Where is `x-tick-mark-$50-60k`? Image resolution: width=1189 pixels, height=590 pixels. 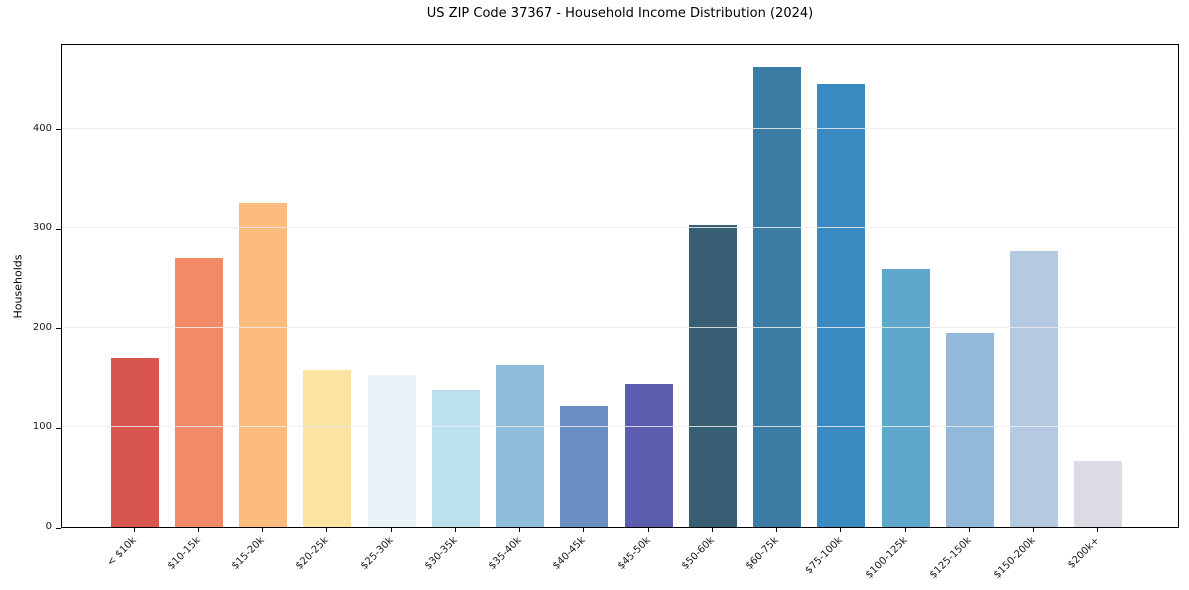
x-tick-mark-$50-60k is located at coordinates (712, 530).